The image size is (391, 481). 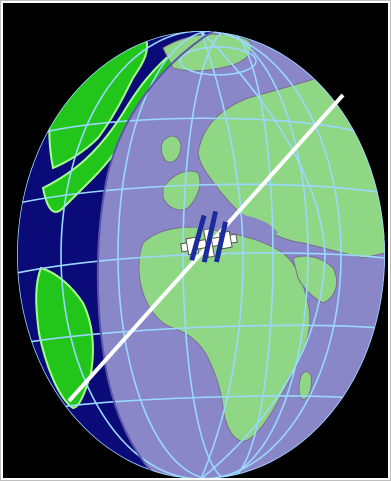 What do you see at coordinates (171, 149) in the screenshot?
I see `british-isles` at bounding box center [171, 149].